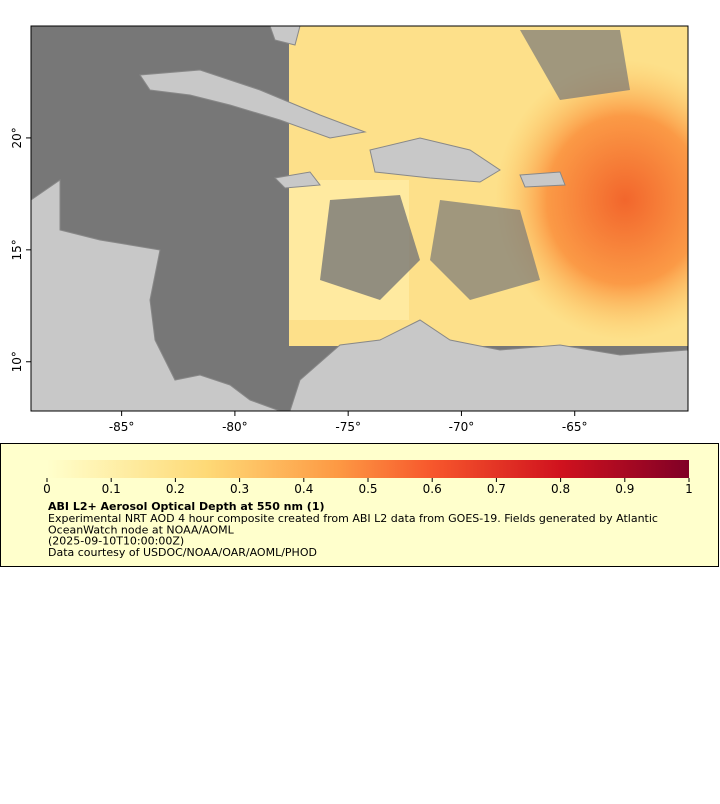 The width and height of the screenshot is (720, 804). What do you see at coordinates (239, 489) in the screenshot?
I see `colorbar-tick-label: 0.3` at bounding box center [239, 489].